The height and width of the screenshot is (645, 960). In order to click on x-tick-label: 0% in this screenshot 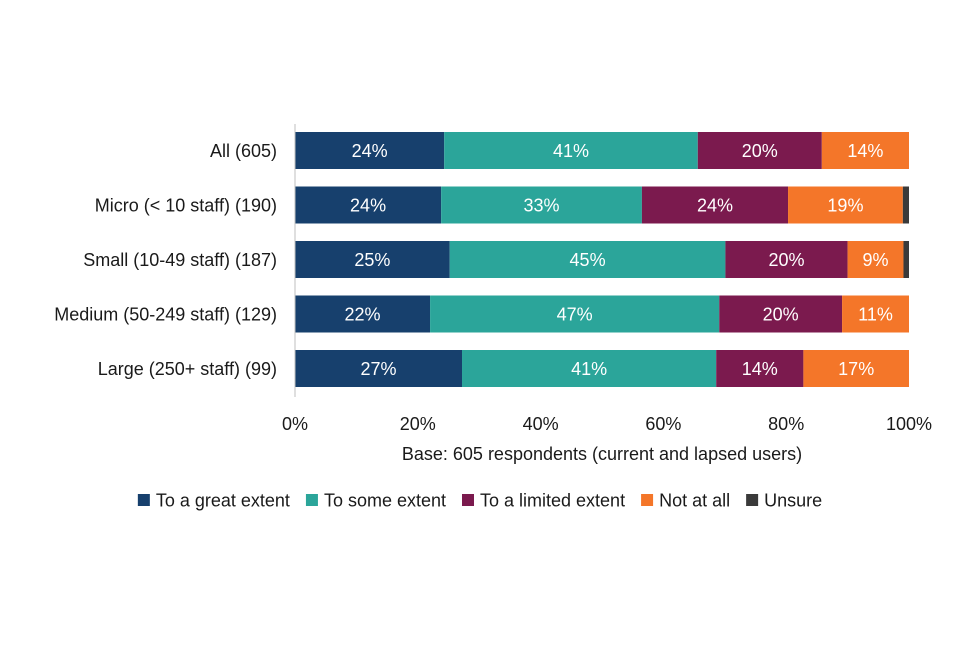, I will do `click(295, 424)`.